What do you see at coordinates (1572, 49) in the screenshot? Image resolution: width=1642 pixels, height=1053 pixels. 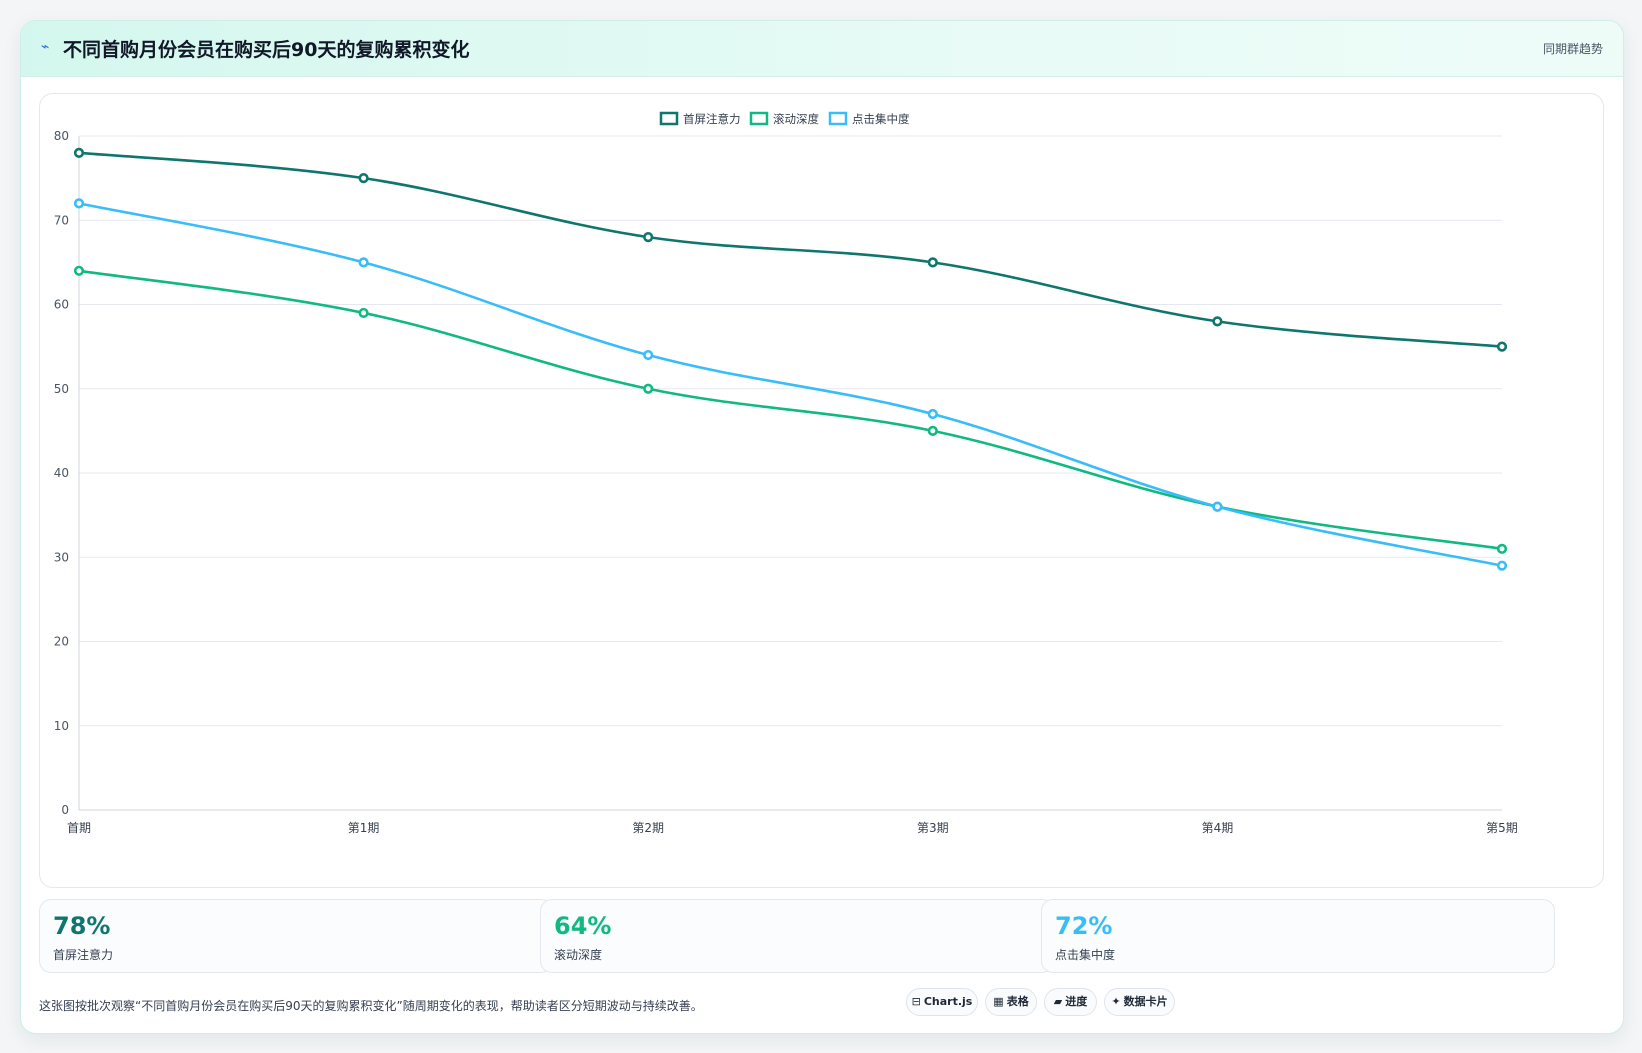 I see `header-tag: 同期群趋势` at bounding box center [1572, 49].